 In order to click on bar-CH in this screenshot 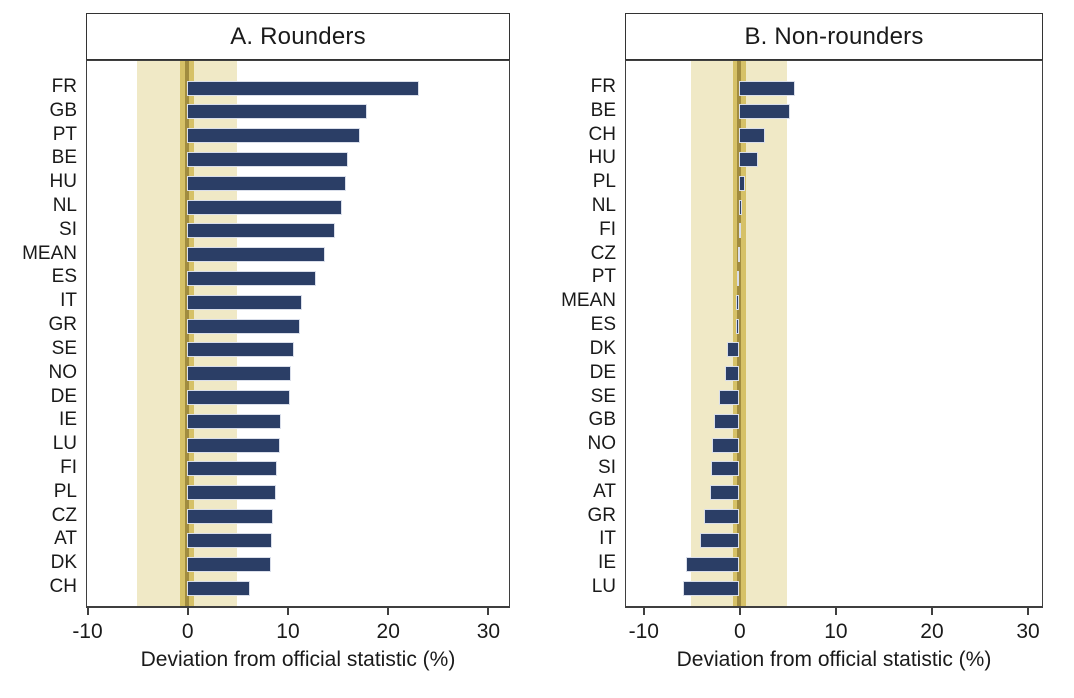, I will do `click(219, 588)`.